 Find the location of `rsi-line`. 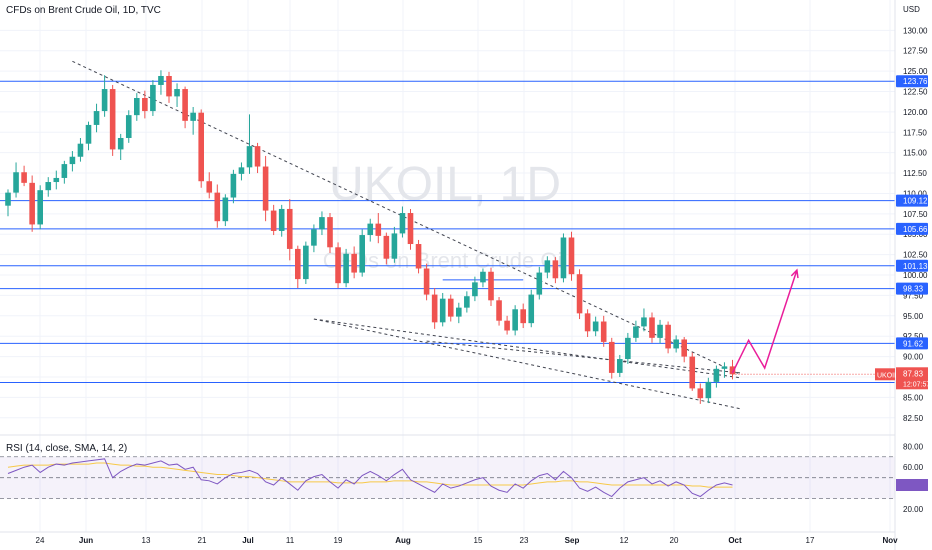

rsi-line is located at coordinates (370, 478).